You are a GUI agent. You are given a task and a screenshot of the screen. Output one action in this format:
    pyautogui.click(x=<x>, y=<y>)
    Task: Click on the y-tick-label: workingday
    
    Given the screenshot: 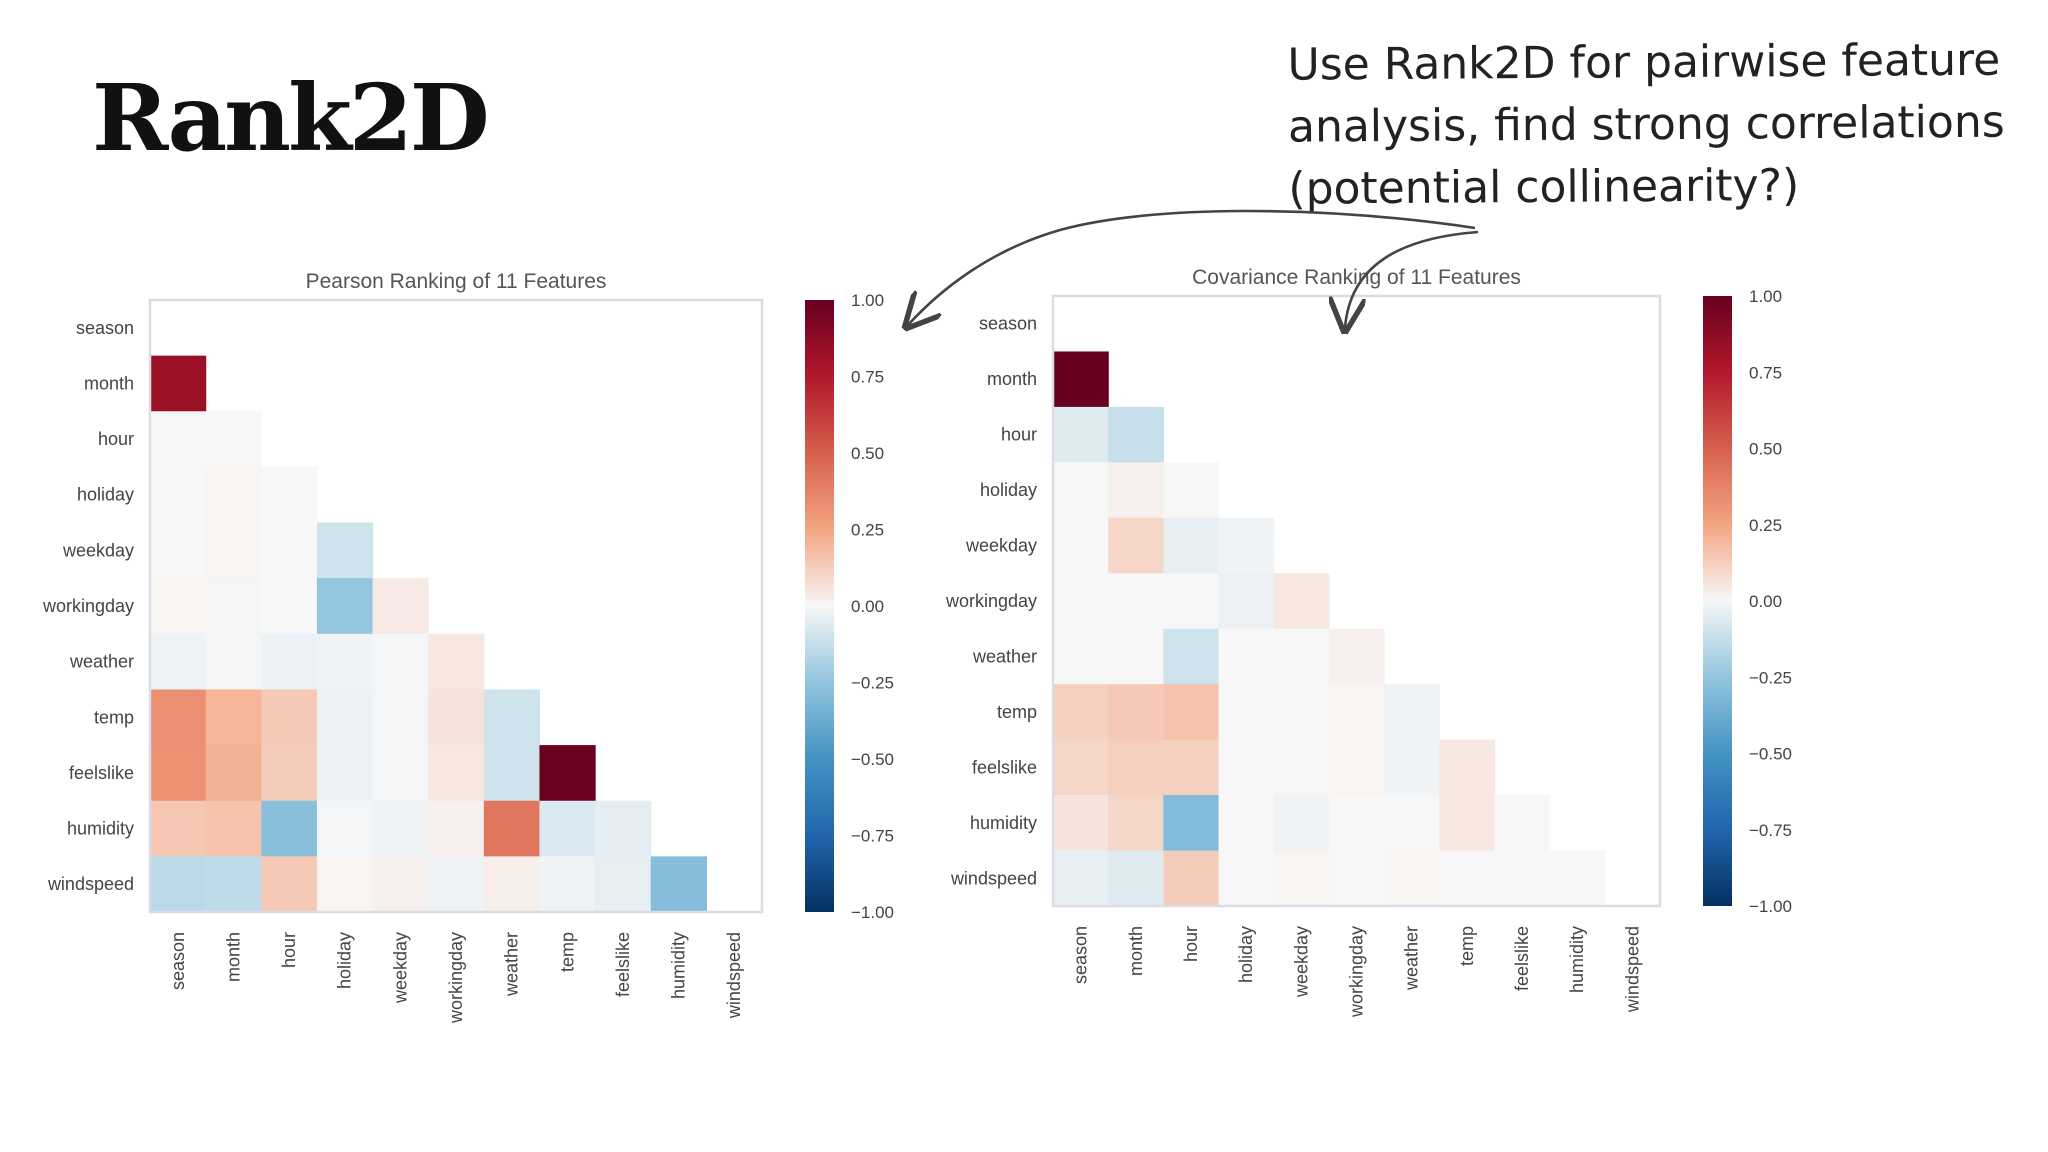 What is the action you would take?
    pyautogui.click(x=991, y=601)
    